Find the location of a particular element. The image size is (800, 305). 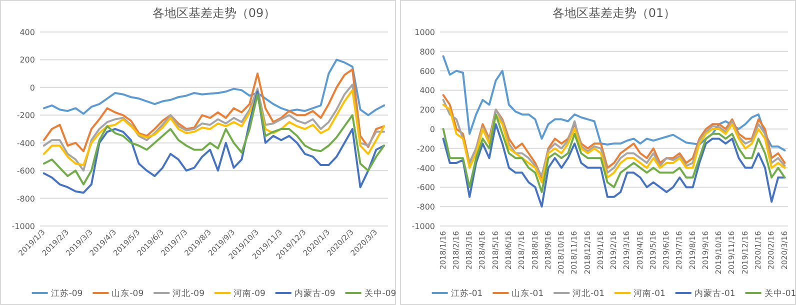

y-tick-label: 1000 is located at coordinates (424, 32).